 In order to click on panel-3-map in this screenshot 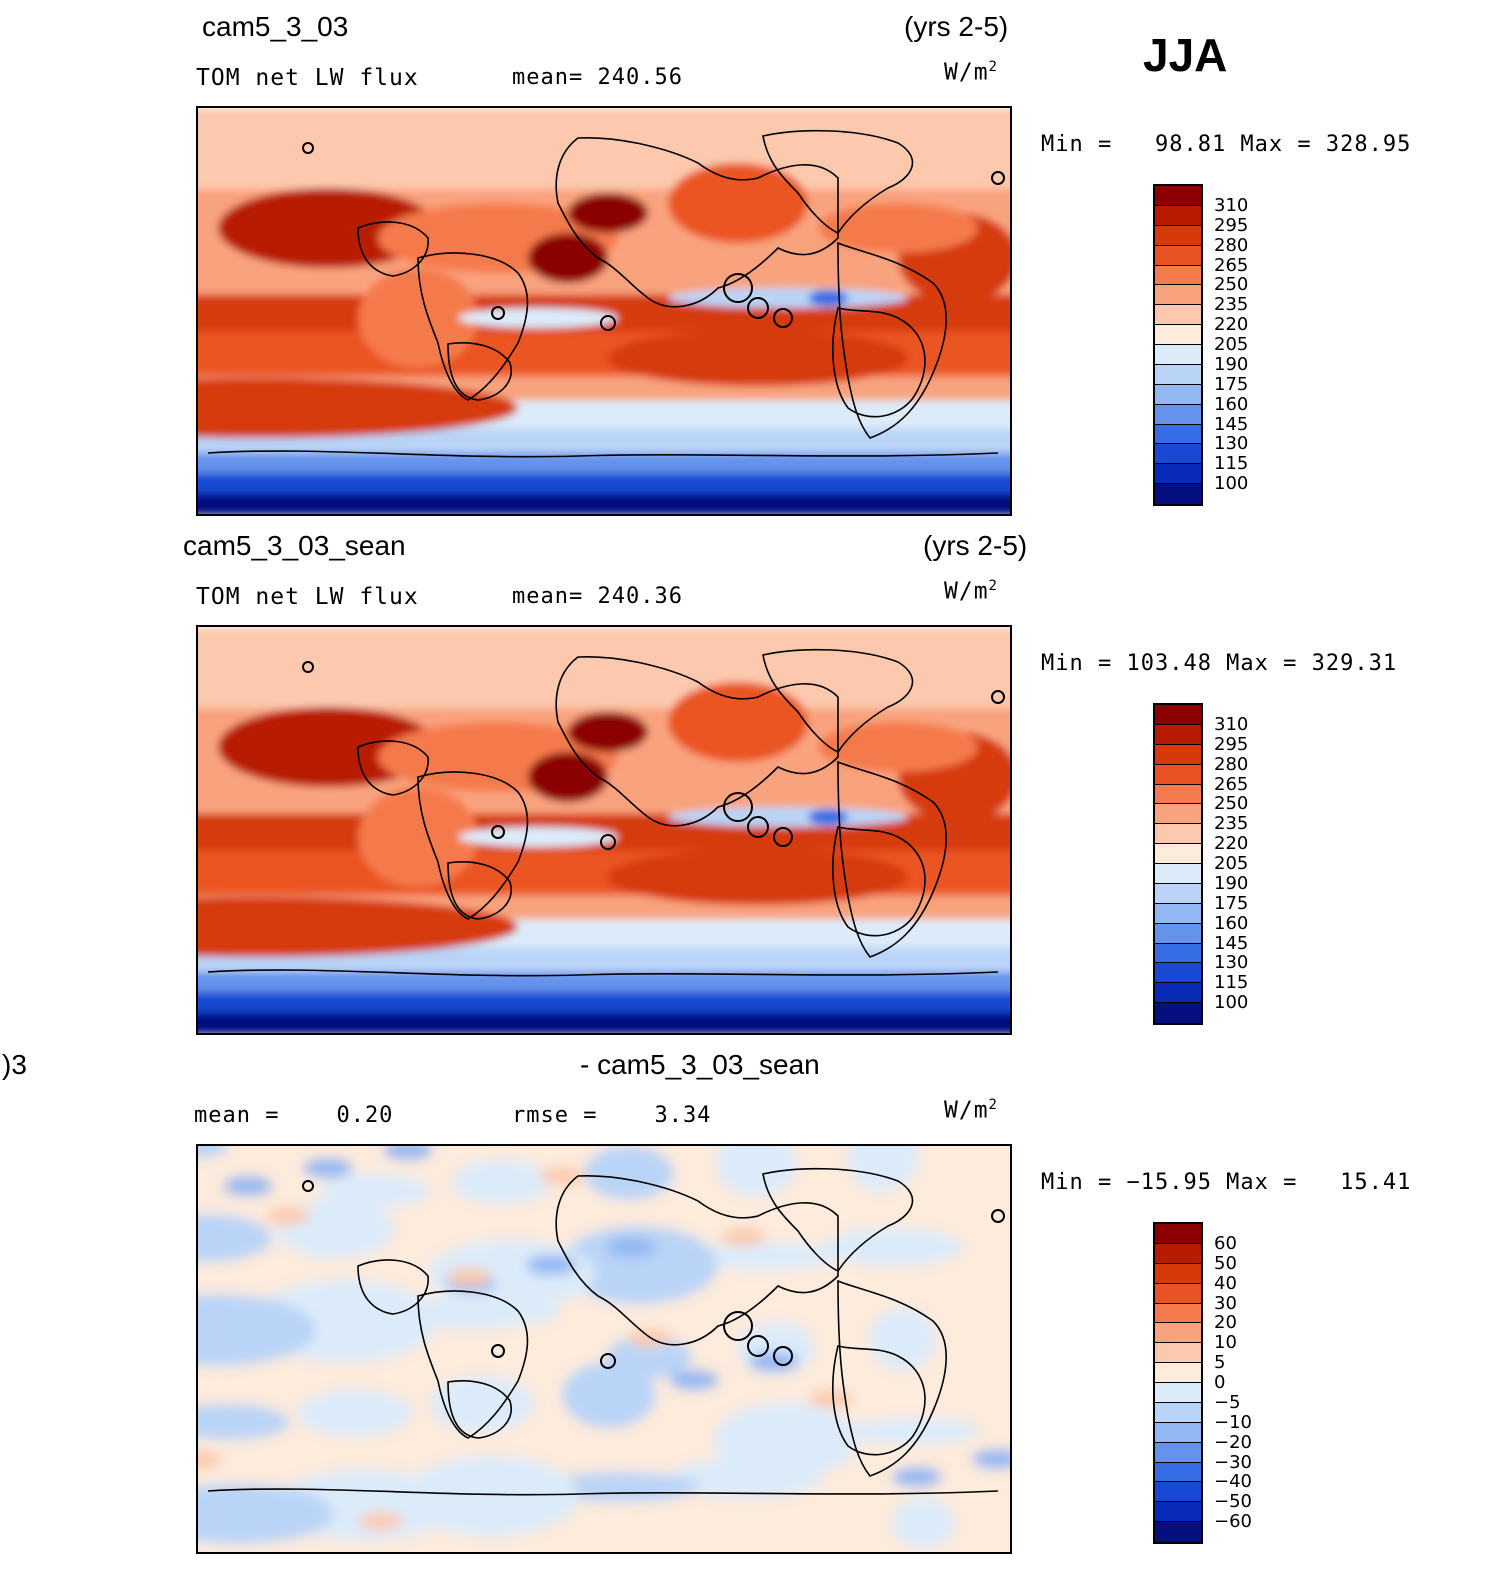, I will do `click(604, 1349)`.